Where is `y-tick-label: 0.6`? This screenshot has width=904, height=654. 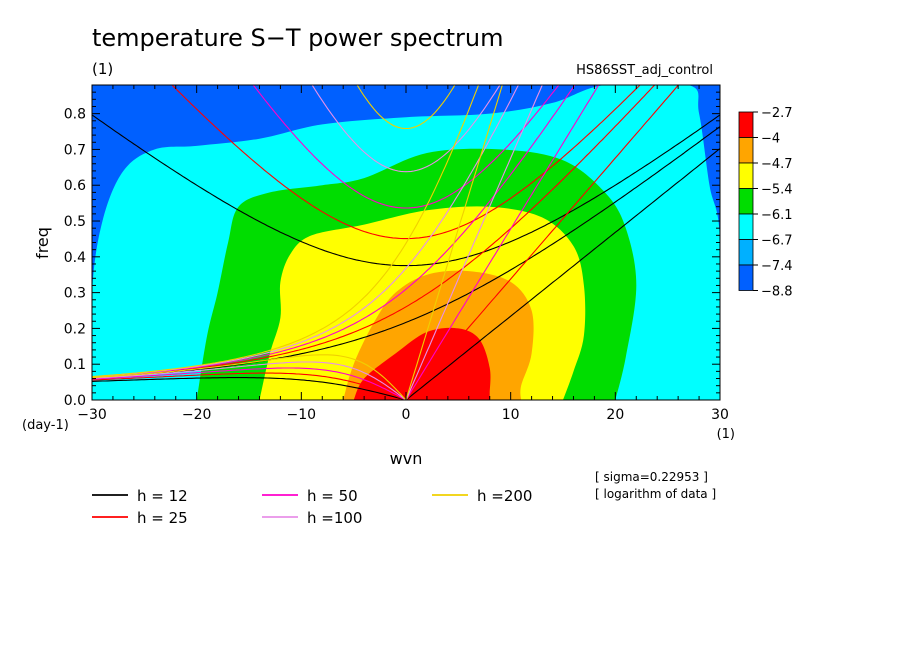
y-tick-label: 0.6 is located at coordinates (75, 186).